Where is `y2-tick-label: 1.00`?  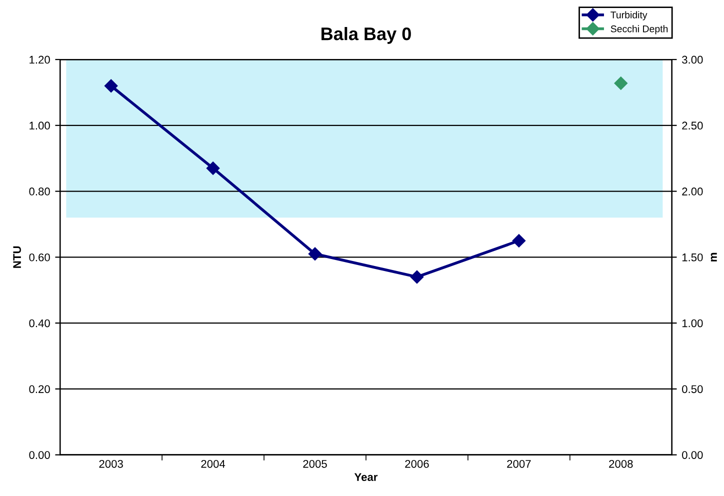
y2-tick-label: 1.00 is located at coordinates (692, 323).